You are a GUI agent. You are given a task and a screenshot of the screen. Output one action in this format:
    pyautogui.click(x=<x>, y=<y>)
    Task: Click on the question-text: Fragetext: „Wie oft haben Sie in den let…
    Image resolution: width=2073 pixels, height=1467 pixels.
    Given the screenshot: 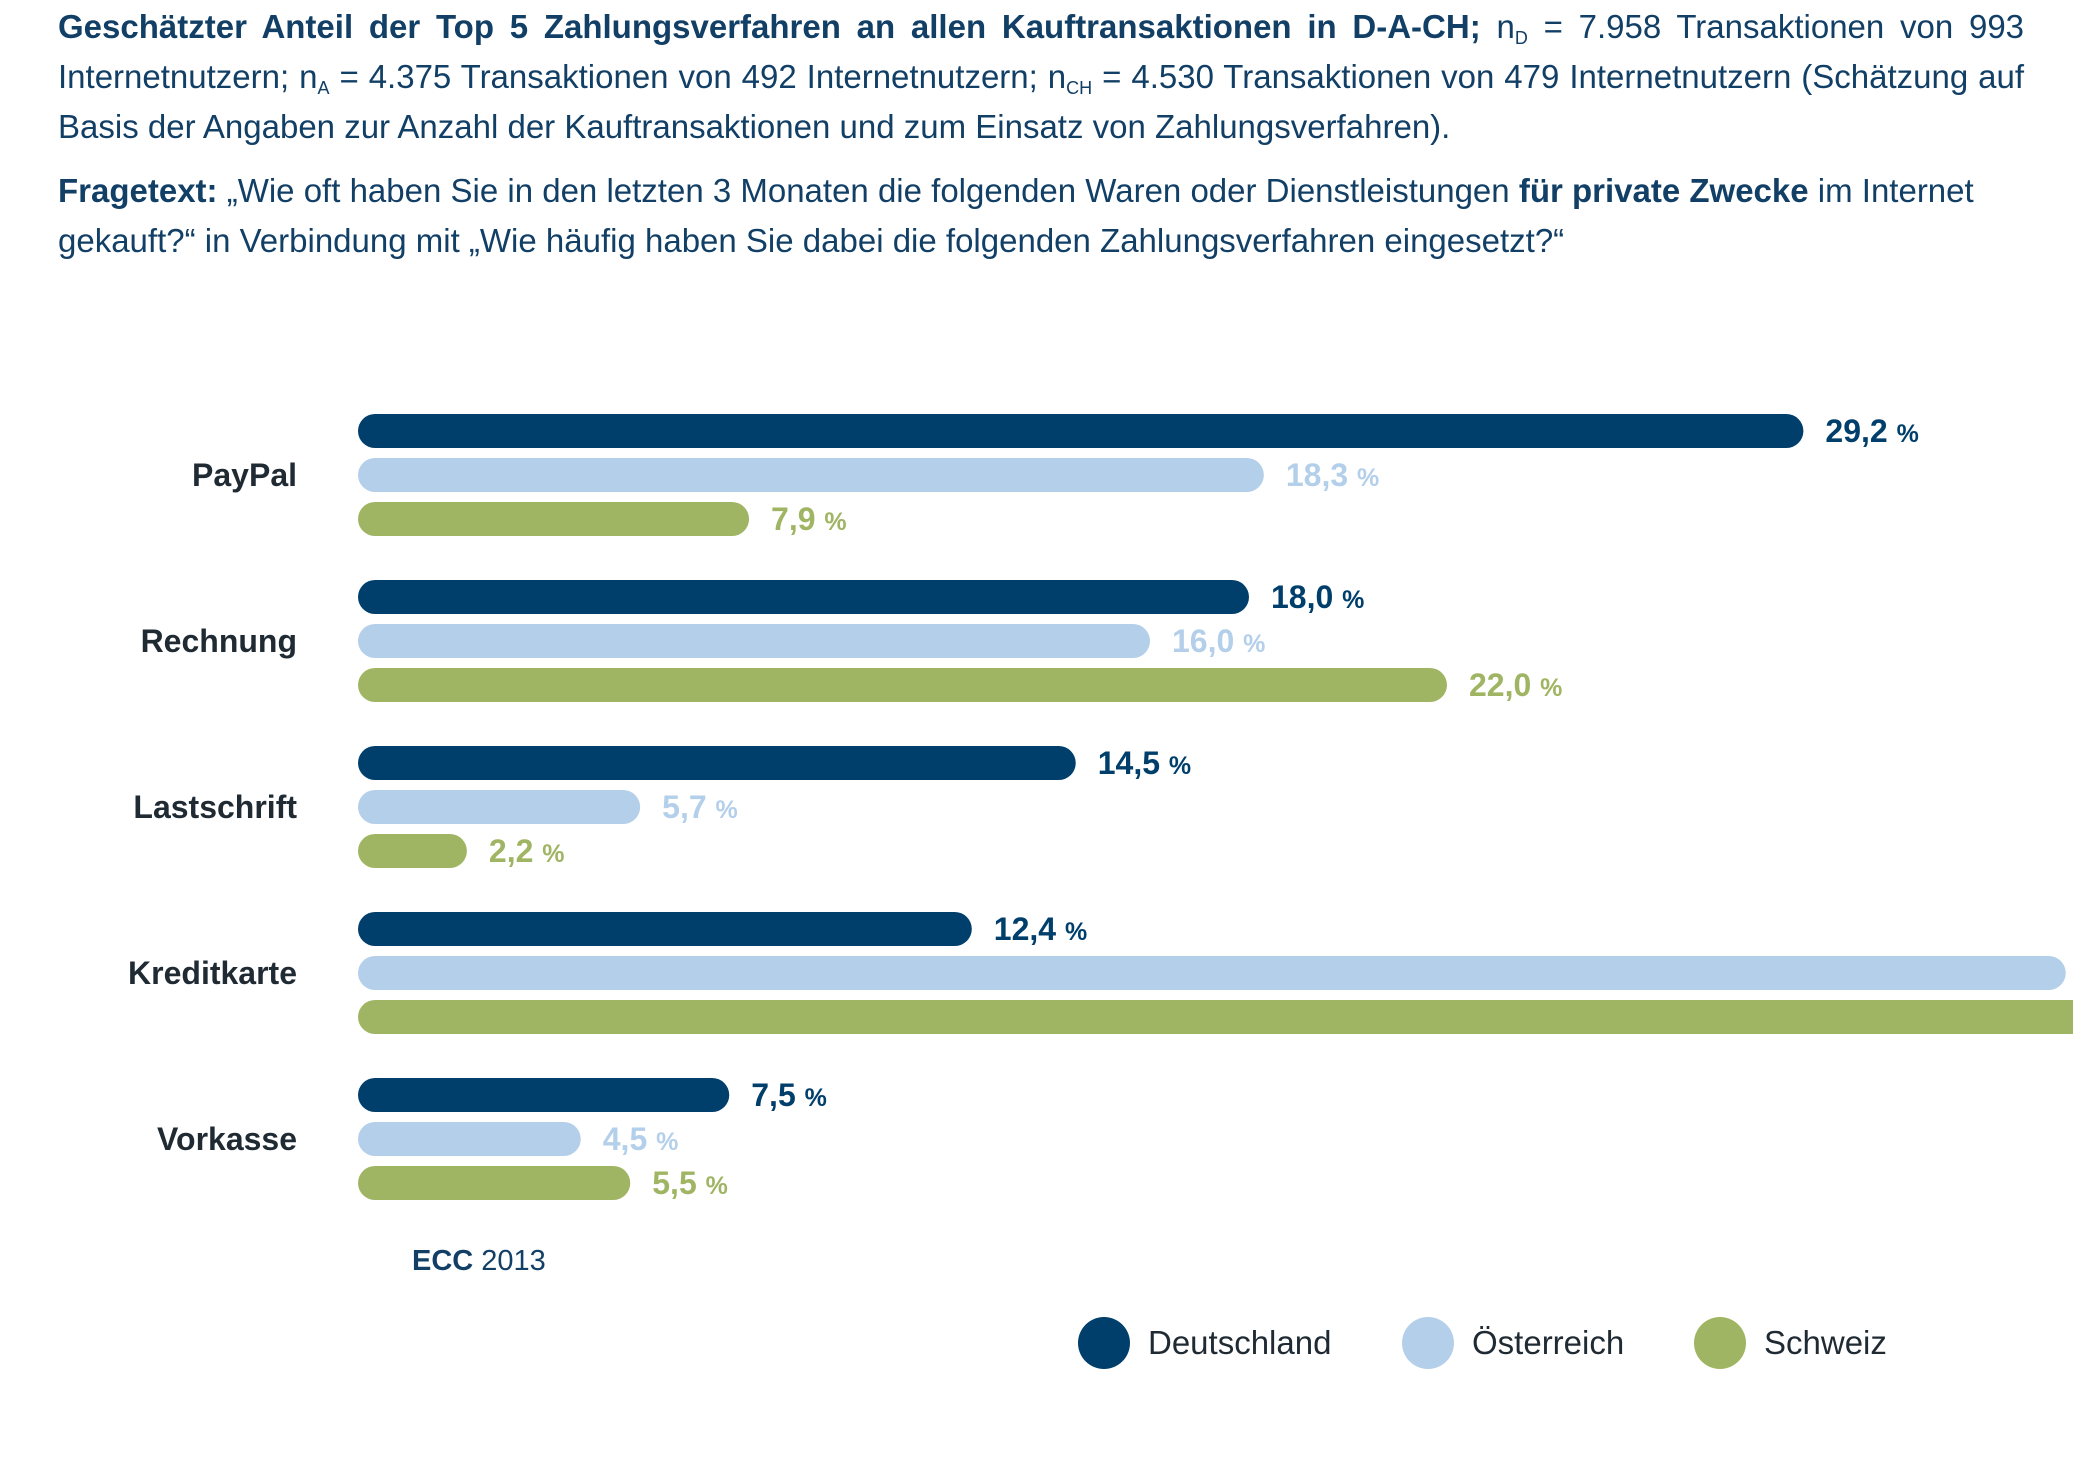 What is the action you would take?
    pyautogui.click(x=1041, y=216)
    